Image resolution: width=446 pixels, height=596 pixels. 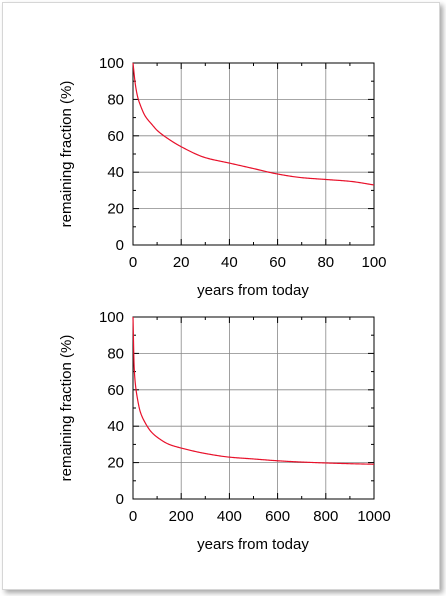 What do you see at coordinates (260, 516) in the screenshot?
I see `x-tick-labels: 0 200 400 600 800 1000` at bounding box center [260, 516].